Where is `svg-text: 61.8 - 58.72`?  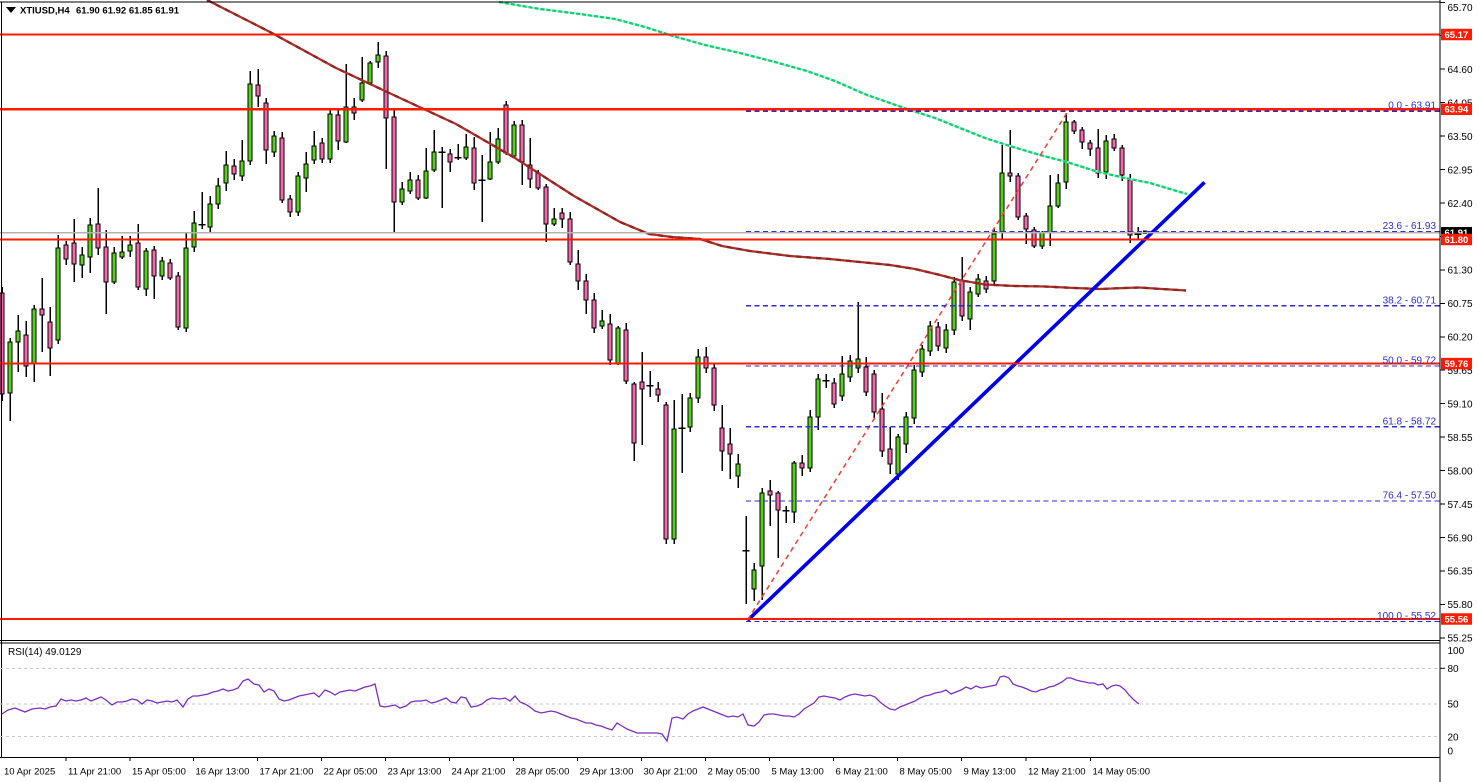
svg-text: 61.8 - 58.72 is located at coordinates (1410, 421).